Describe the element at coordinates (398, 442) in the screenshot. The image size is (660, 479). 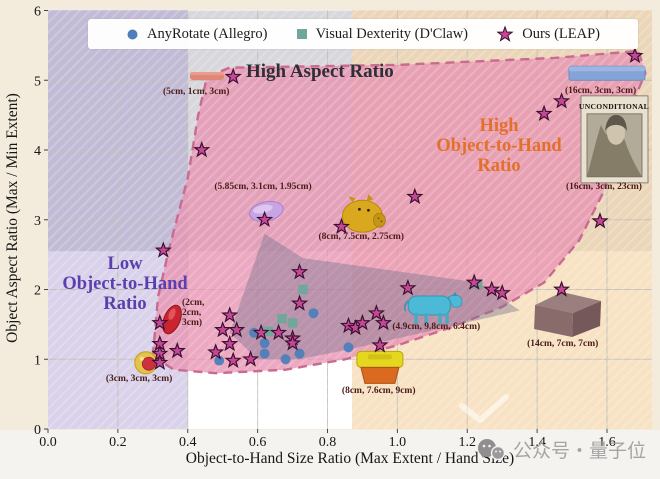
I see `x-tick-label: 1.0` at that location.